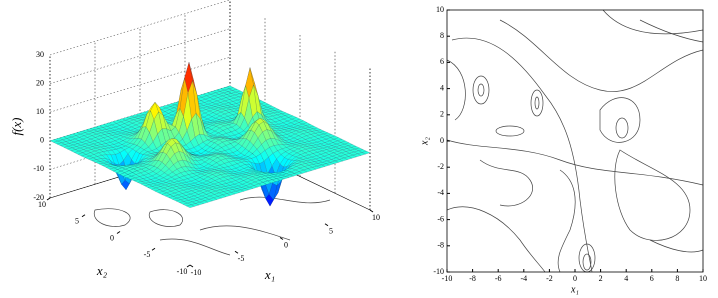 The height and width of the screenshot is (298, 718). What do you see at coordinates (40, 54) in the screenshot?
I see `z-tick-label: 30` at bounding box center [40, 54].